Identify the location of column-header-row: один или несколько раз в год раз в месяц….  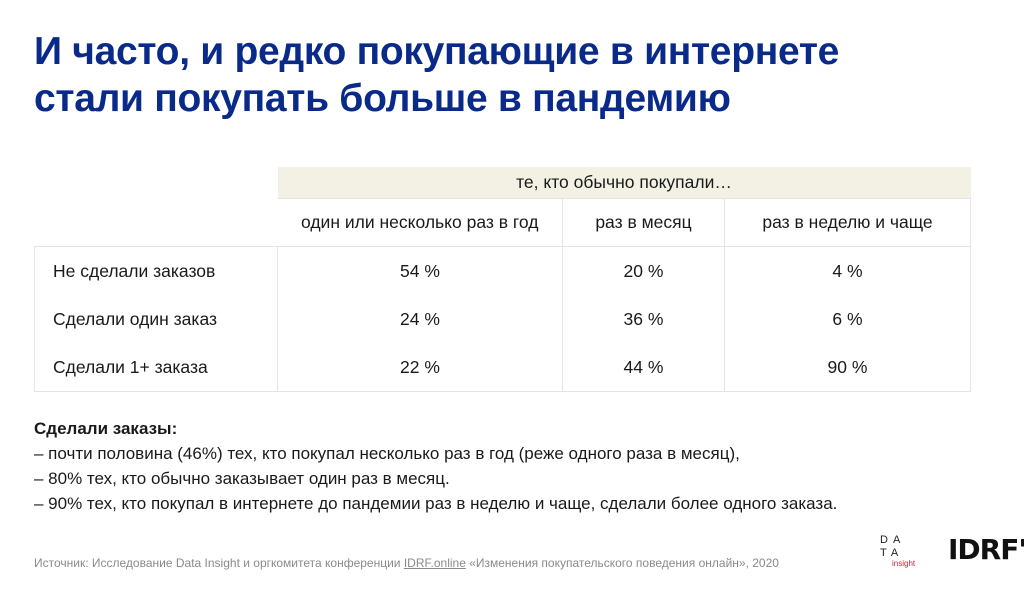
(503, 222).